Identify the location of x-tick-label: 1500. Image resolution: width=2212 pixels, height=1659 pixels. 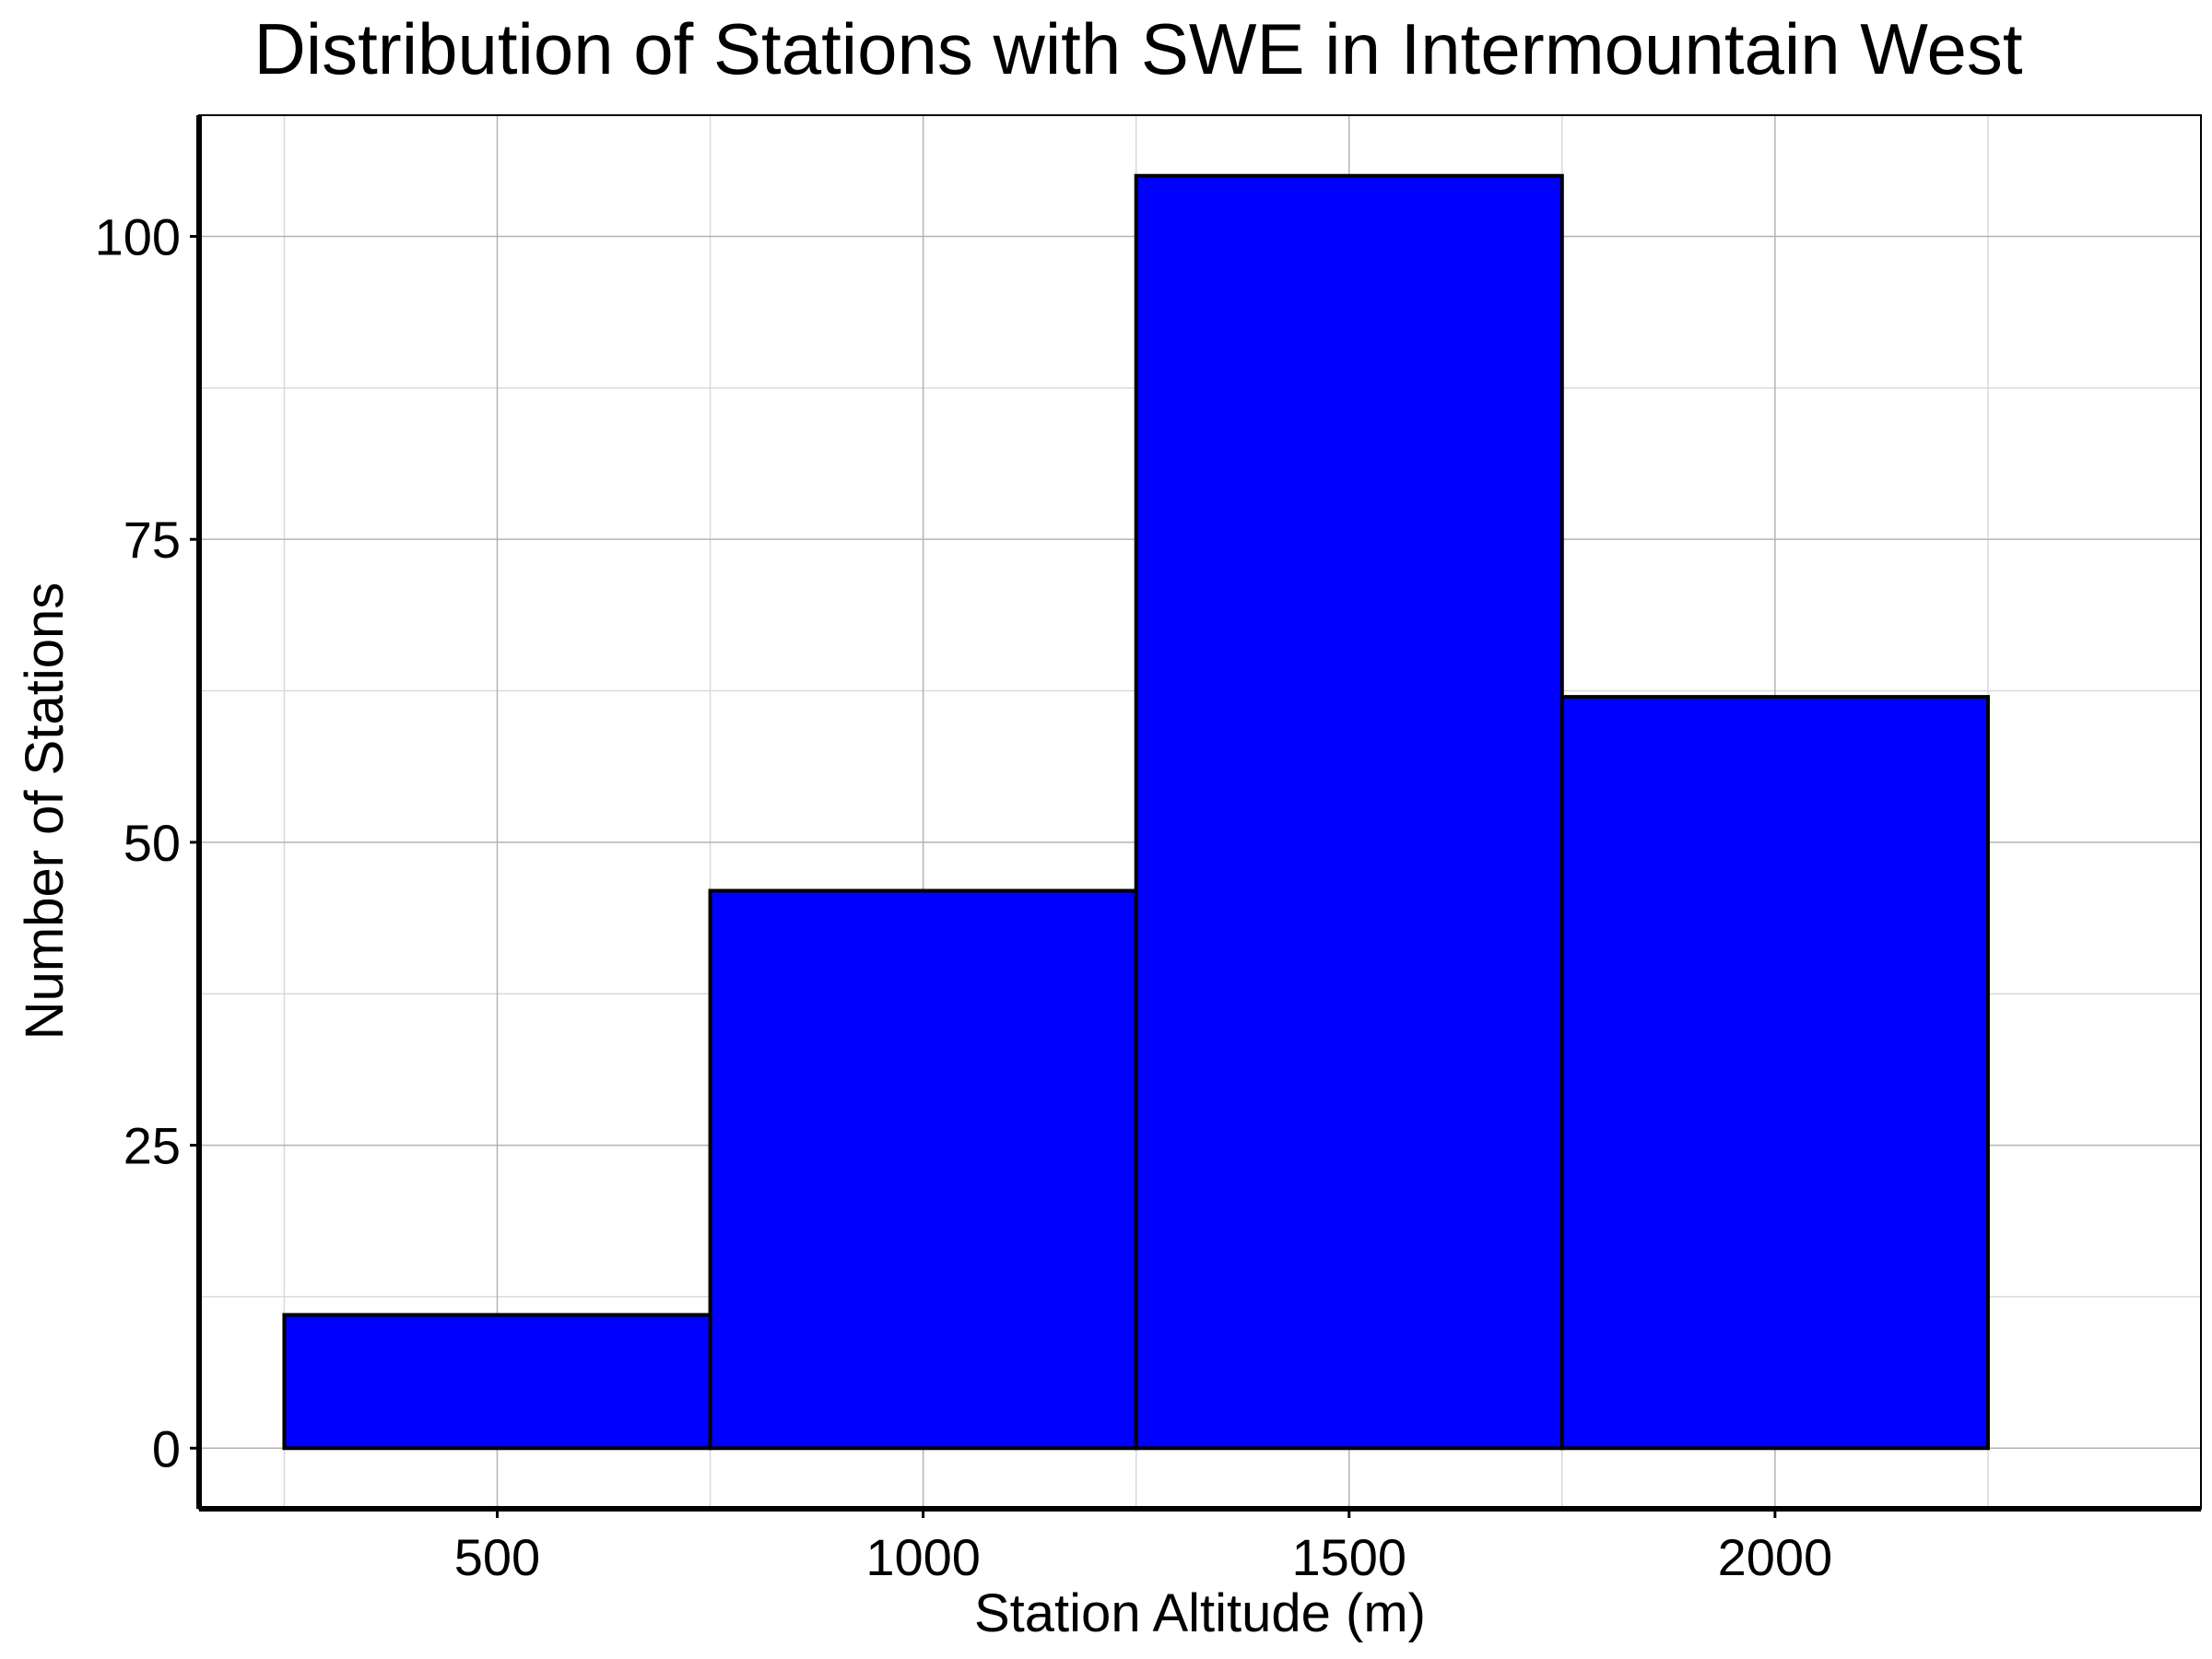
(1348, 1557).